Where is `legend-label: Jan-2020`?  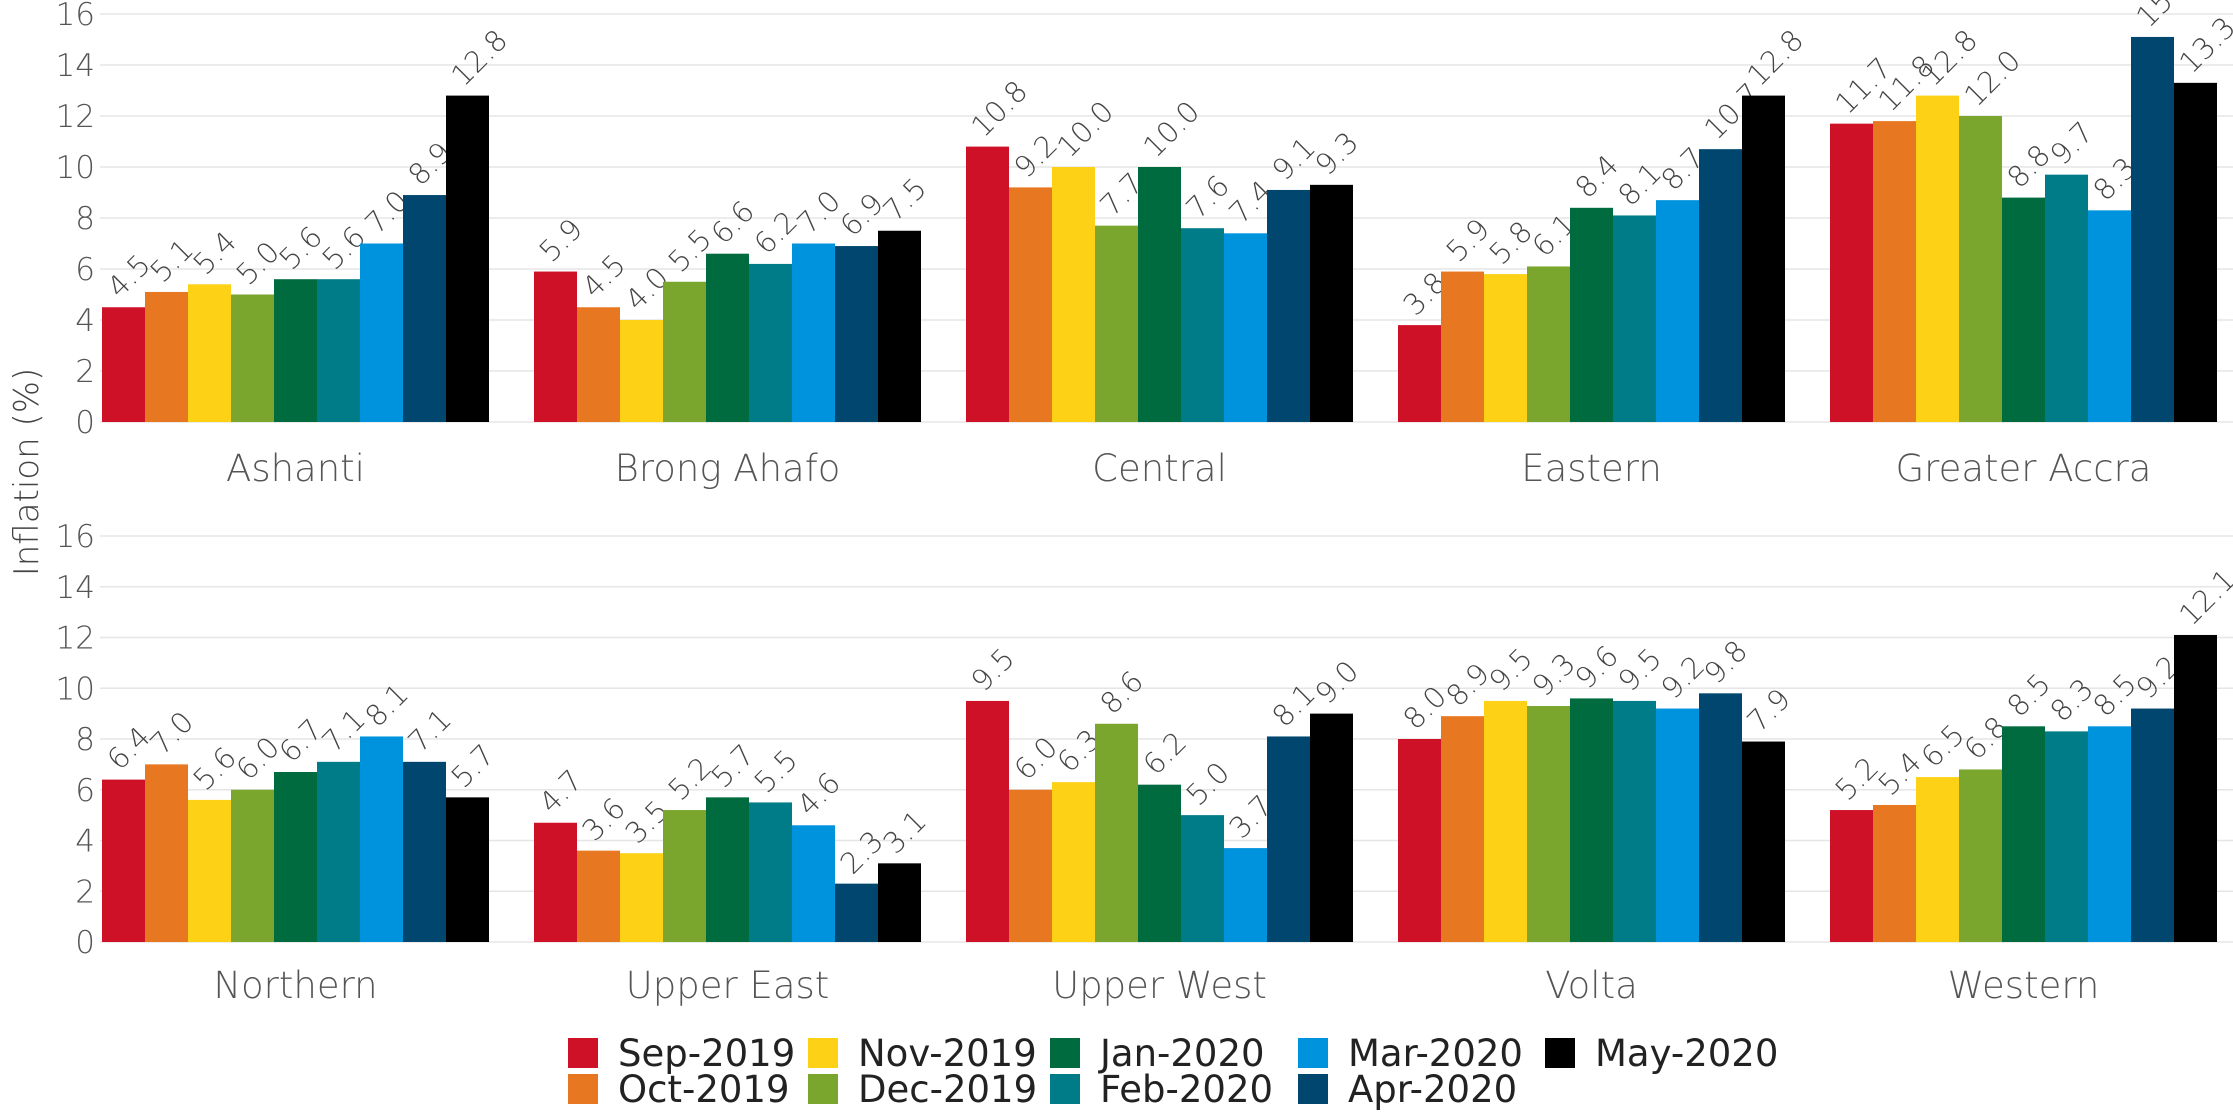
legend-label: Jan-2020 is located at coordinates (1181, 1053).